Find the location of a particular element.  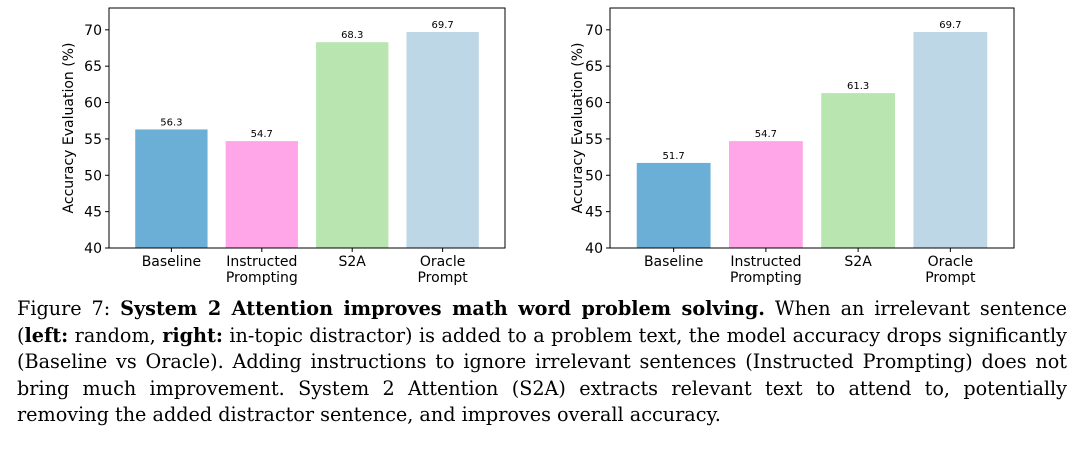

left-category-label-3: Oracle Prompt is located at coordinates (442, 270).